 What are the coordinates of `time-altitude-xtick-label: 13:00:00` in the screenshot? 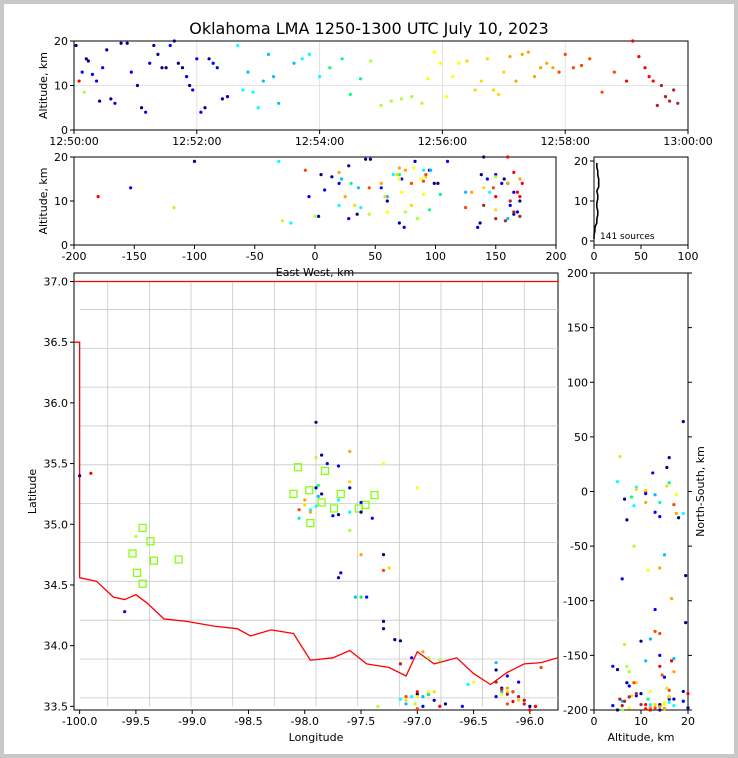 It's located at (687, 141).